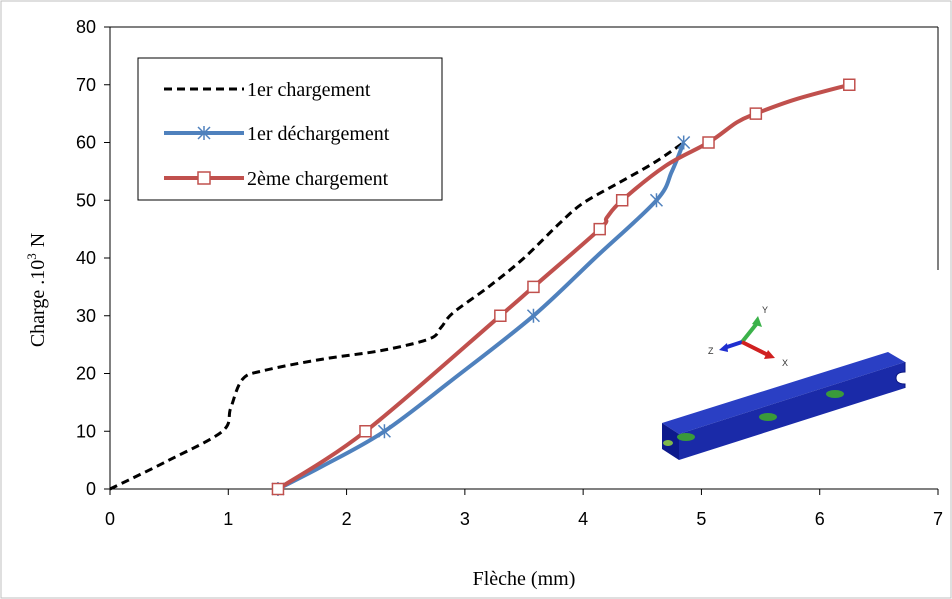 The image size is (952, 599). Describe the element at coordinates (769, 354) in the screenshot. I see `triad-x-arrow` at that location.